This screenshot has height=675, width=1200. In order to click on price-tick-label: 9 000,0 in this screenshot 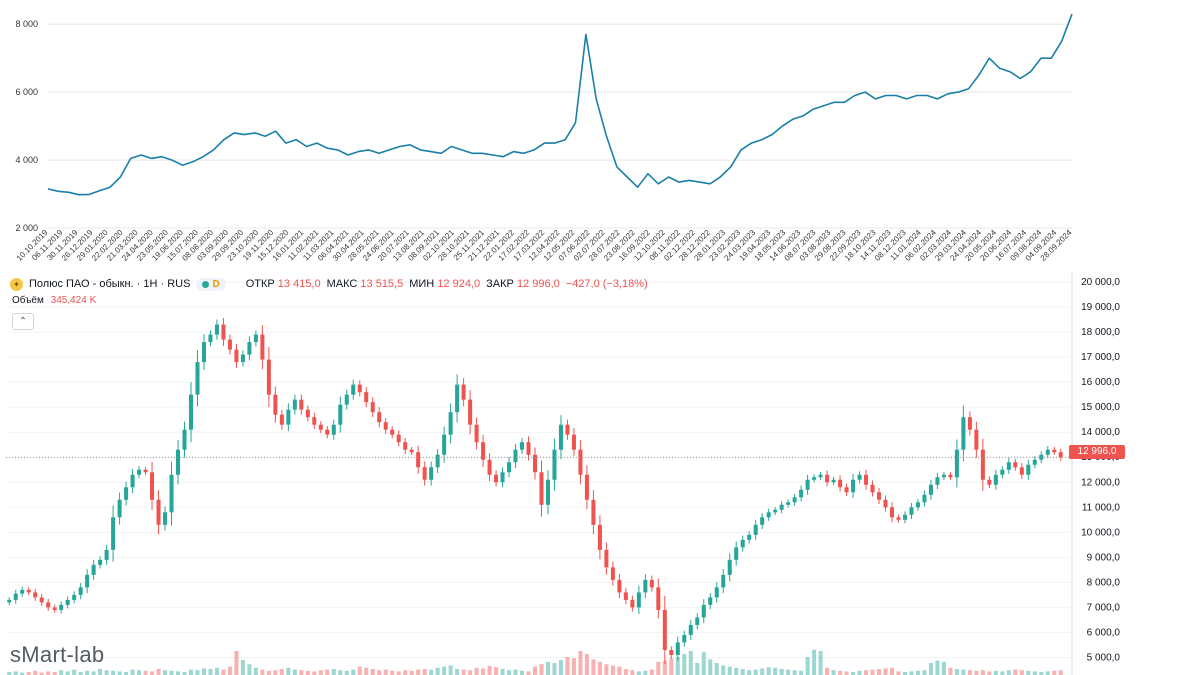, I will do `click(1104, 557)`.